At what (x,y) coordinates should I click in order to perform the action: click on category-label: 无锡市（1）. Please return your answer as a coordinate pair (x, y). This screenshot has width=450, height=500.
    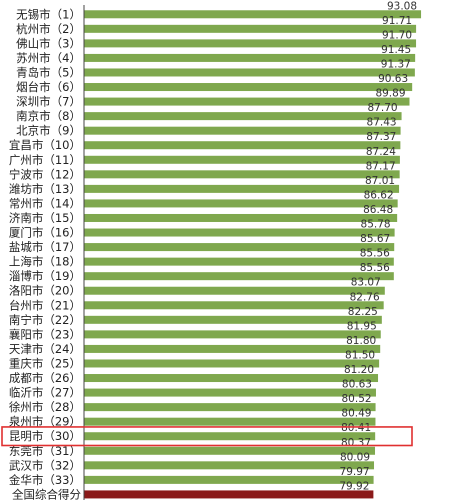
    Looking at the image, I should click on (48, 14).